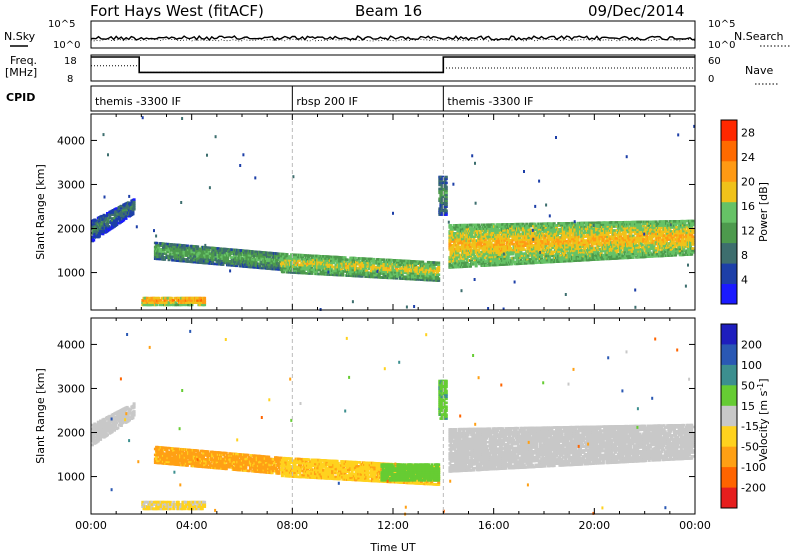 The width and height of the screenshot is (800, 554). I want to click on frequency-series-line, so click(393, 65).